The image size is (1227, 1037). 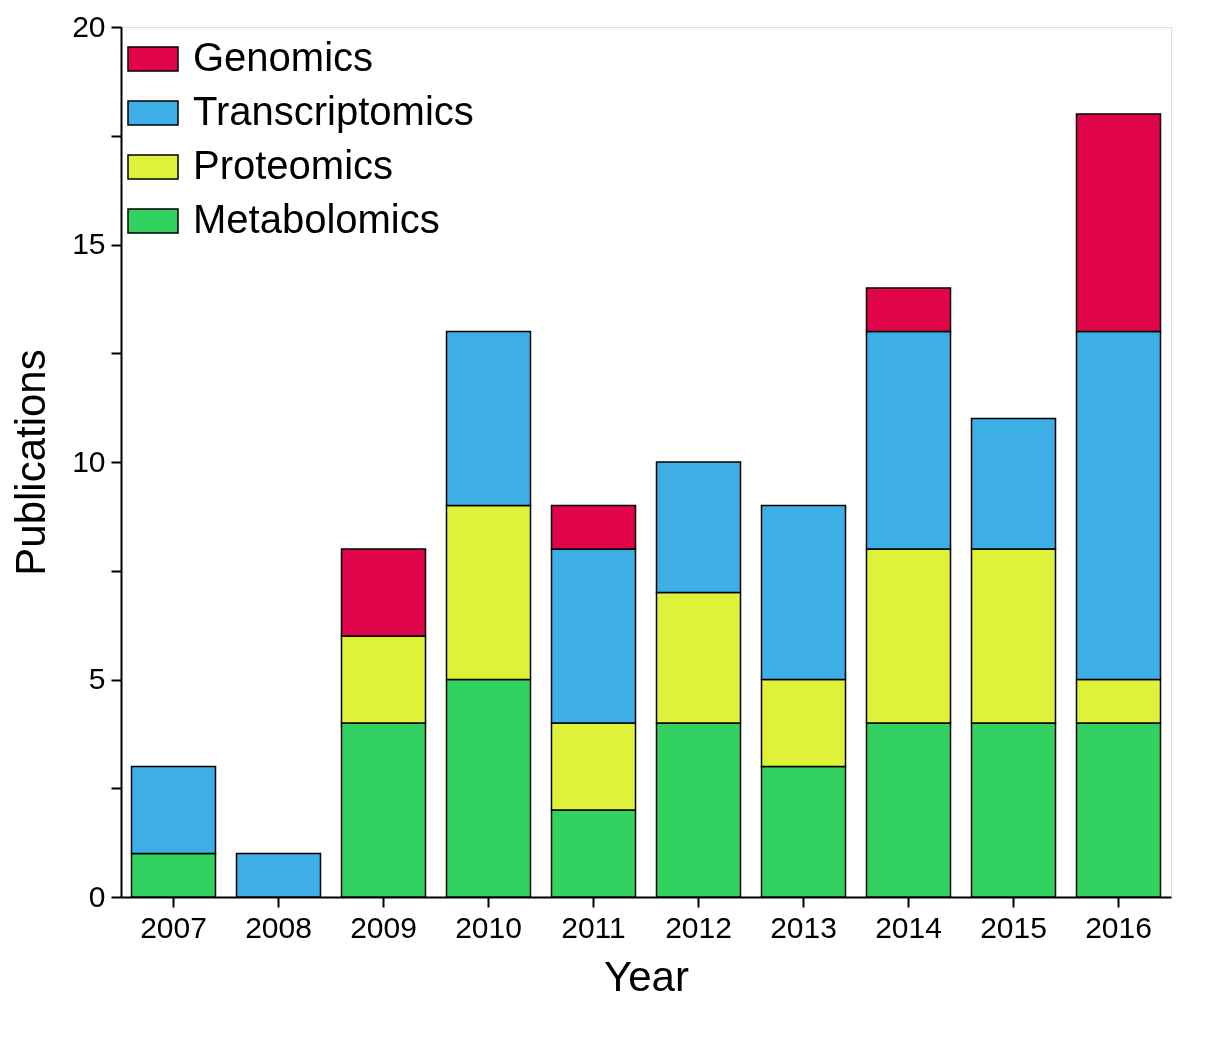 I want to click on x-tick-label: 2014, so click(x=908, y=927).